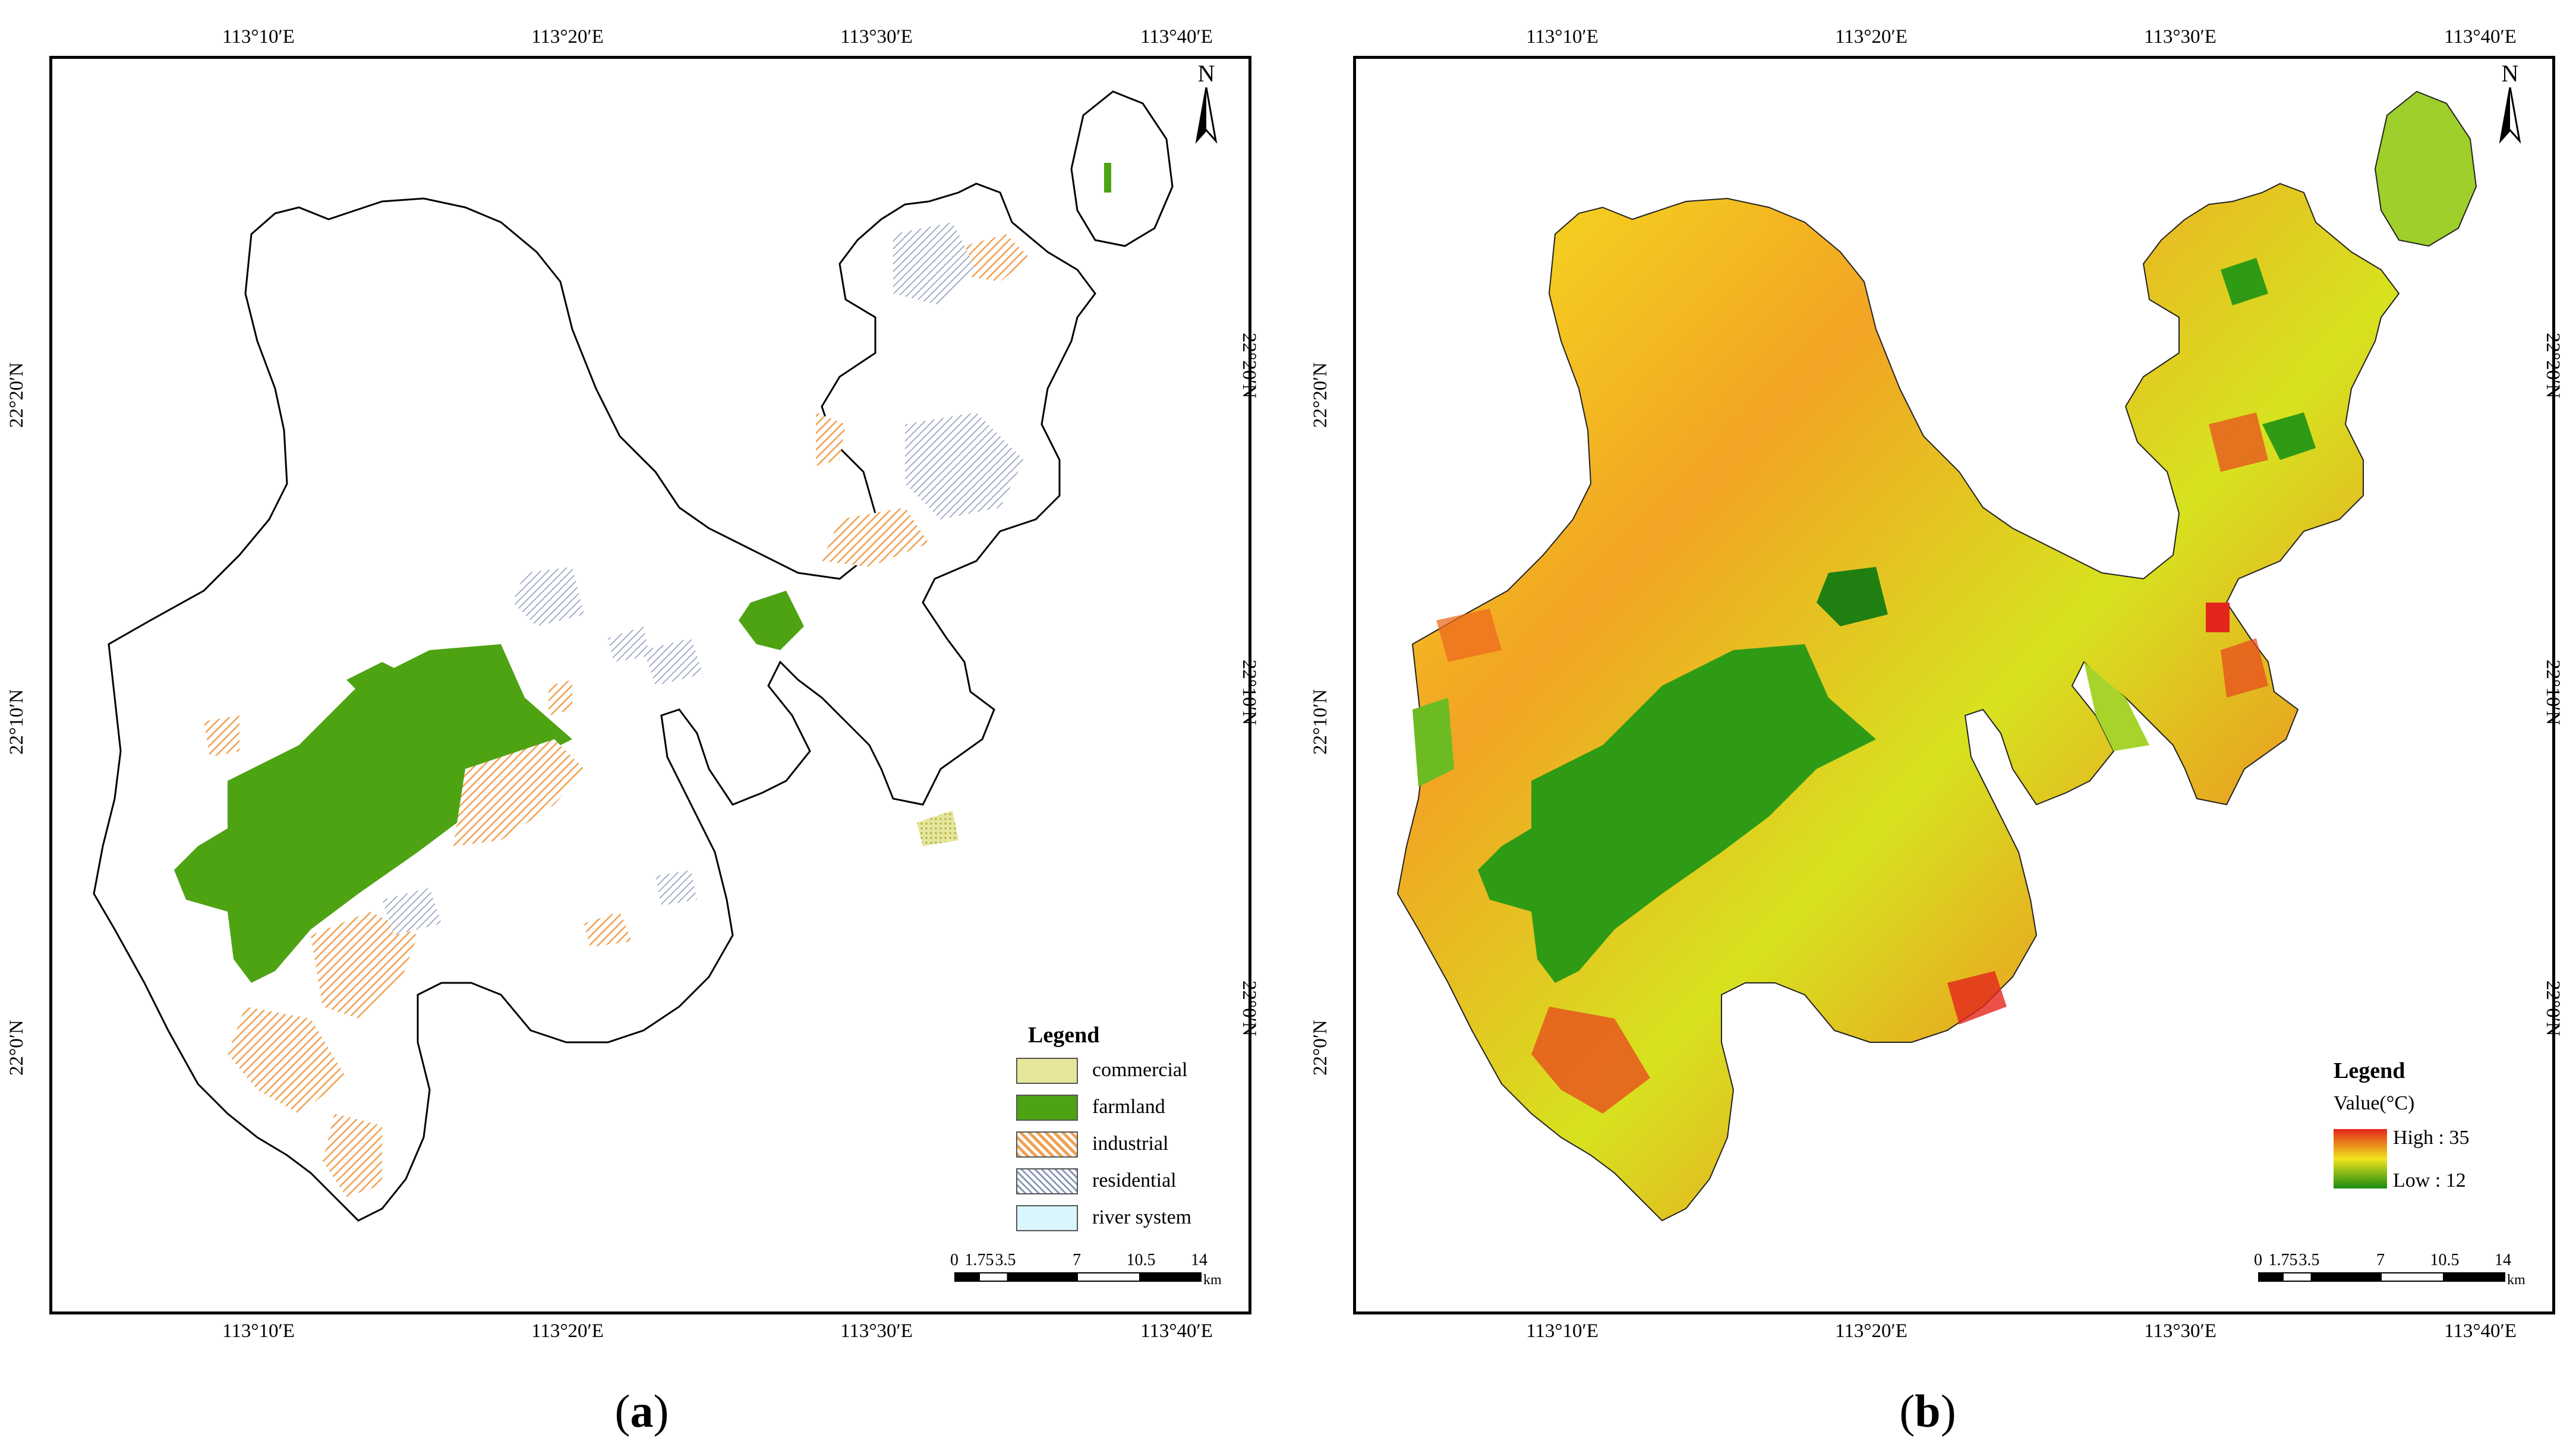 This screenshot has height=1444, width=2576. What do you see at coordinates (2516, 1280) in the screenshot?
I see `scale-unit: km` at bounding box center [2516, 1280].